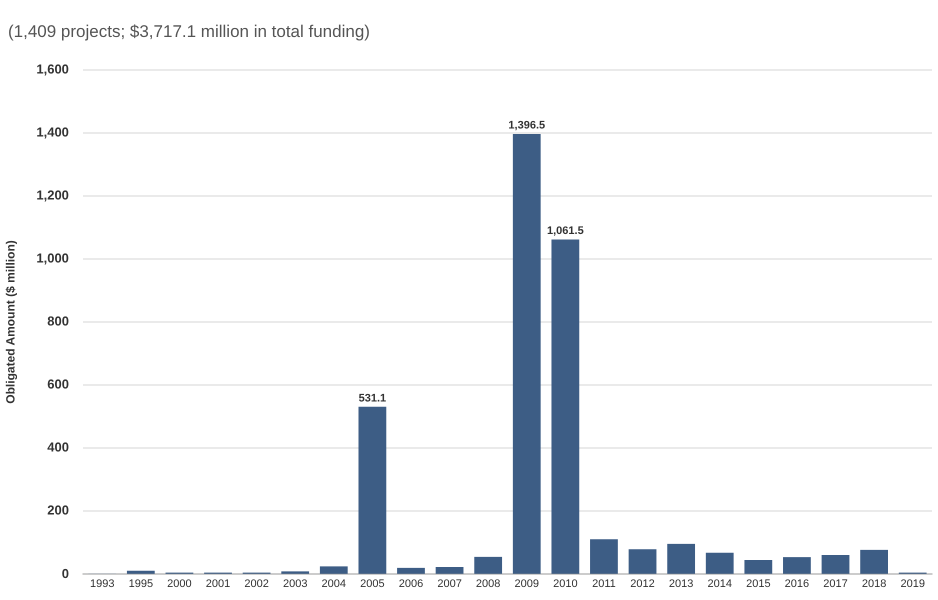 The width and height of the screenshot is (938, 600). Describe the element at coordinates (58, 321) in the screenshot. I see `y-tick-label: 800` at that location.